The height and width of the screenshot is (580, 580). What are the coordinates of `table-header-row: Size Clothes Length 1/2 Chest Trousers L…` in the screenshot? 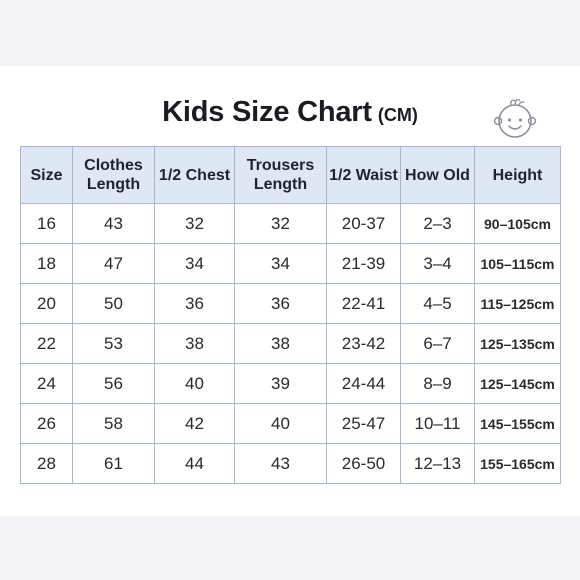 It's located at (290, 175).